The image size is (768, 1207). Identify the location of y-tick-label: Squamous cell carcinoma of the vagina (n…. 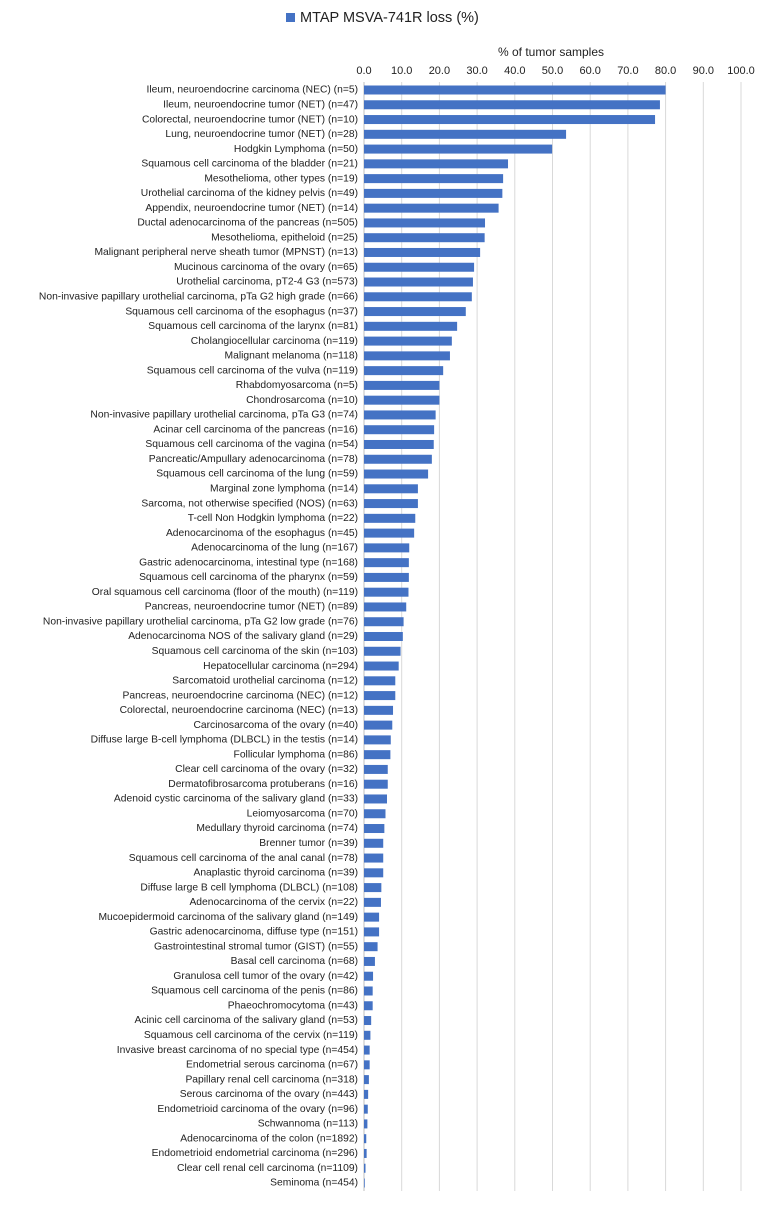
(251, 444).